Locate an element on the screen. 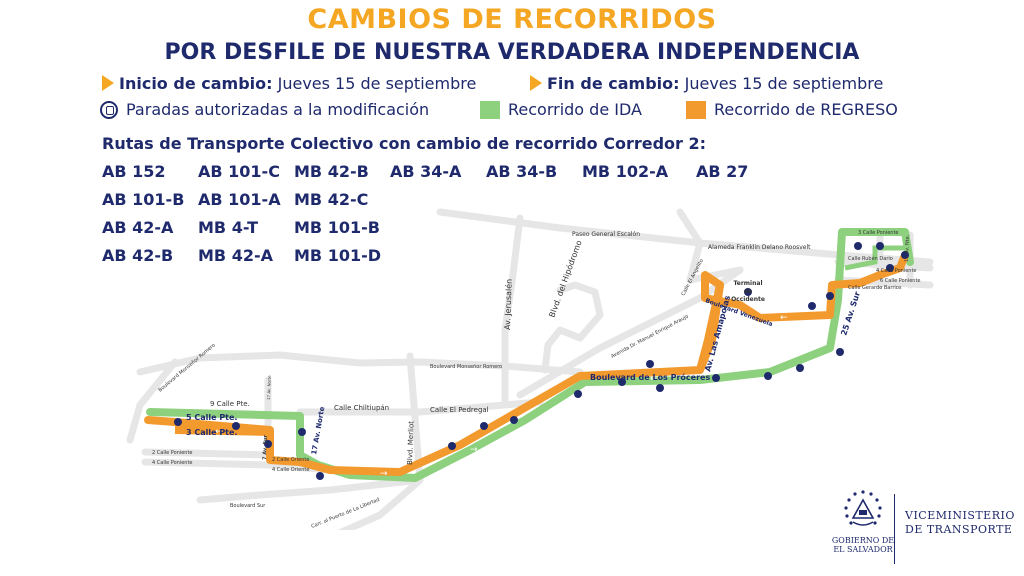  label-proceres: Boulevard de Los Próceres is located at coordinates (650, 377).